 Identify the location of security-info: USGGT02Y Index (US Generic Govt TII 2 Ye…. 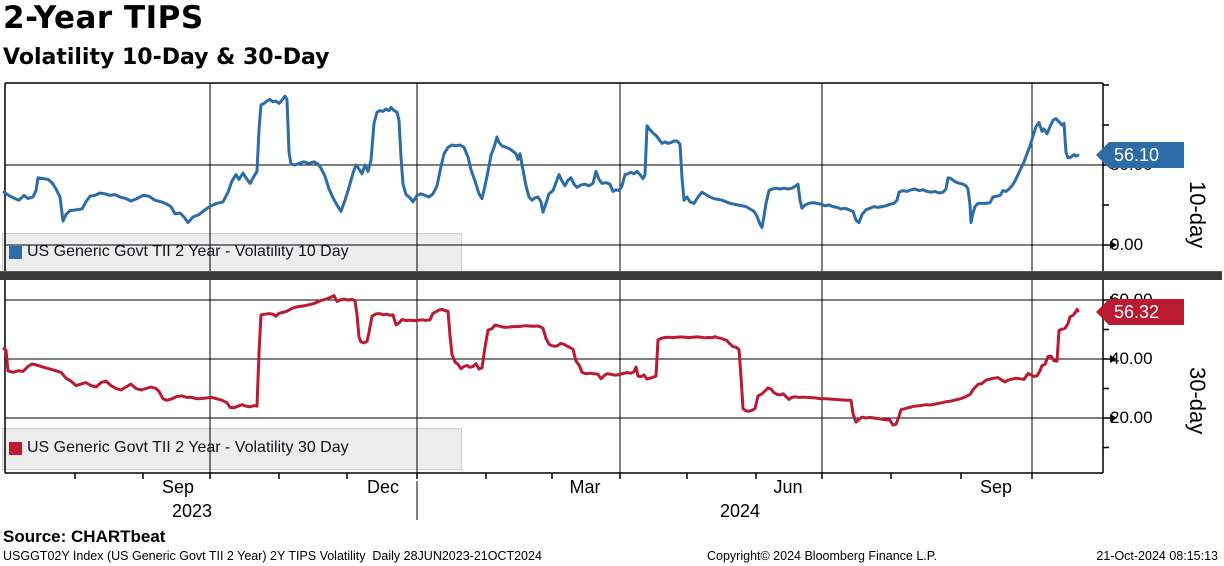
(272, 556).